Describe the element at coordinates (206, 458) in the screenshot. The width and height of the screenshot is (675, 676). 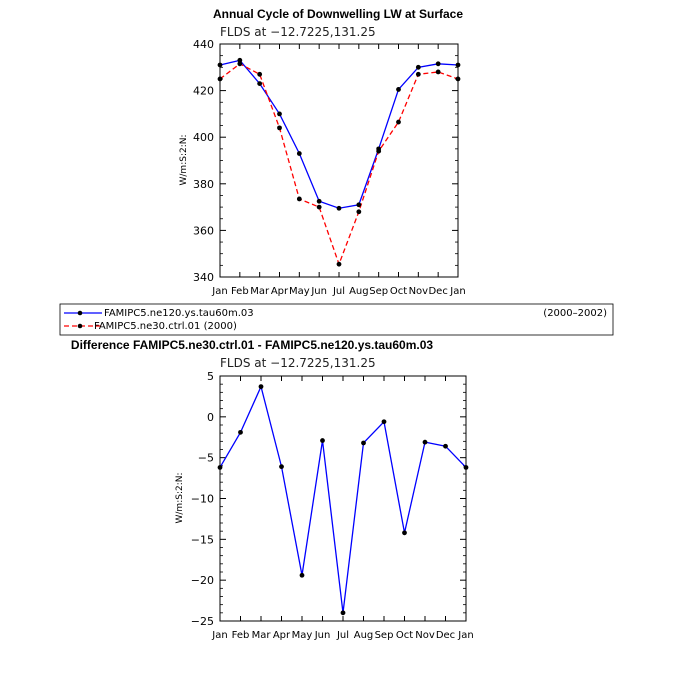
I see `bottom-chart-ytick-label: −5` at that location.